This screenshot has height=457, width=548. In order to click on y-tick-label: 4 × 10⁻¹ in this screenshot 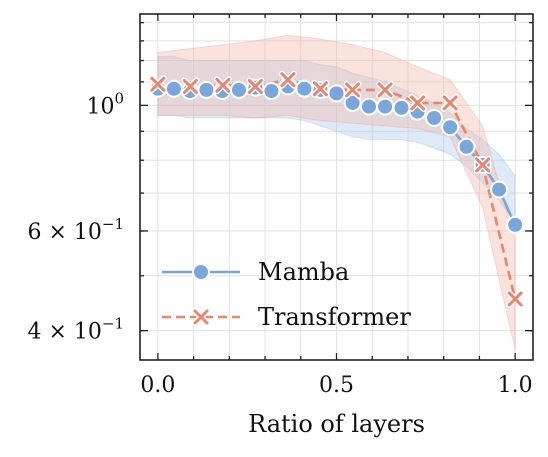, I will do `click(75, 330)`.